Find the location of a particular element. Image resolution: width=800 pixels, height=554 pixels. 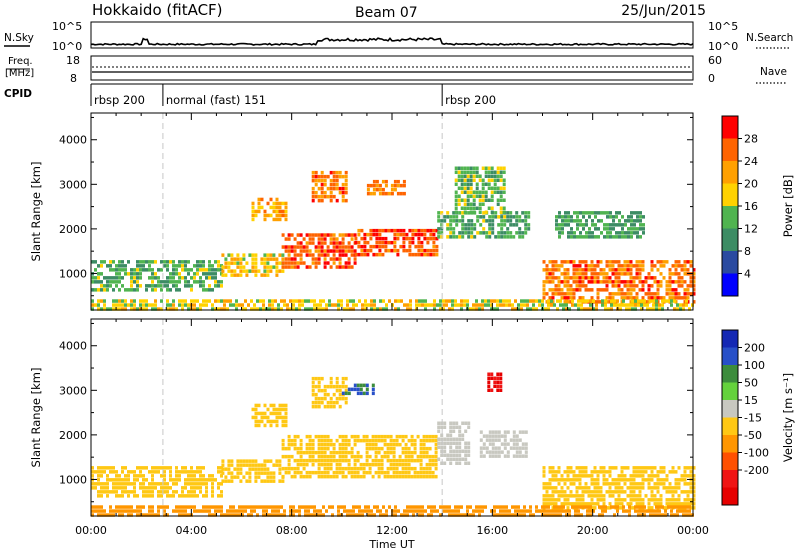

x-tick-label: 16:00 is located at coordinates (492, 530).